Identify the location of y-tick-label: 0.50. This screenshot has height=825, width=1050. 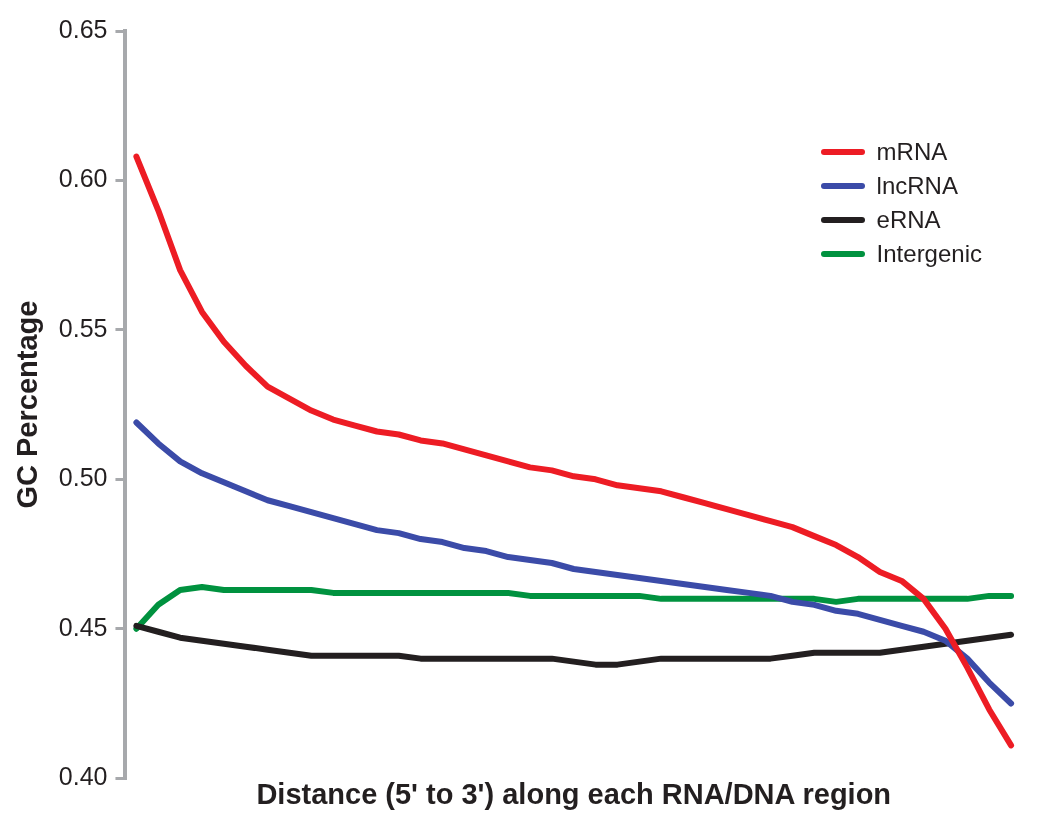
(83, 477).